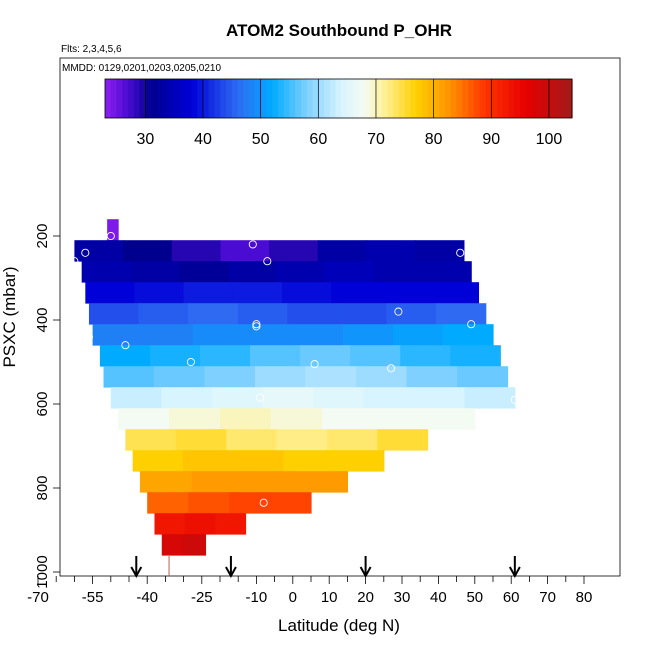 The width and height of the screenshot is (650, 650). Describe the element at coordinates (145, 139) in the screenshot. I see `colorbar-tick-label: 30` at that location.